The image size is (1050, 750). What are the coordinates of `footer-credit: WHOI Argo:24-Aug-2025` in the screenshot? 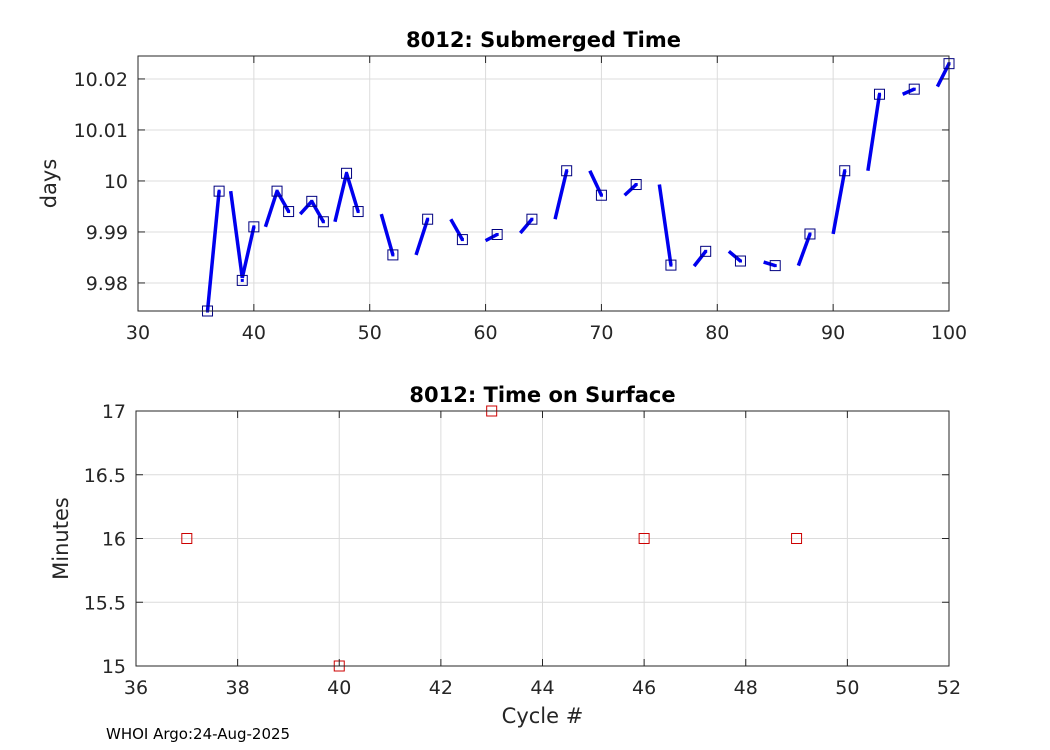 It's located at (198, 734).